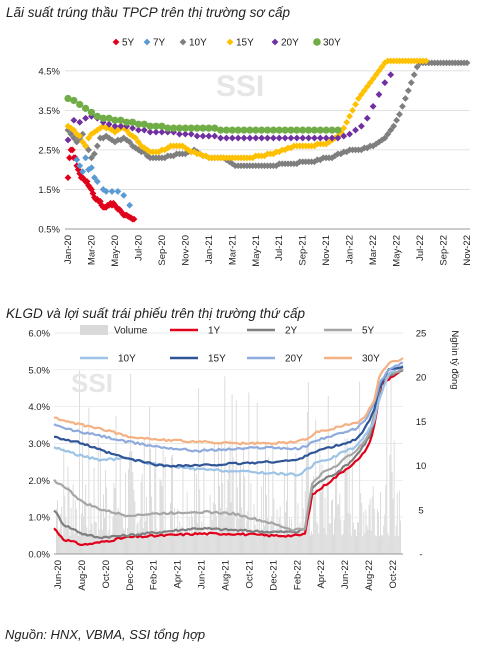  Describe the element at coordinates (202, 574) in the screenshot. I see `x-tick-label: Jun-21` at that location.